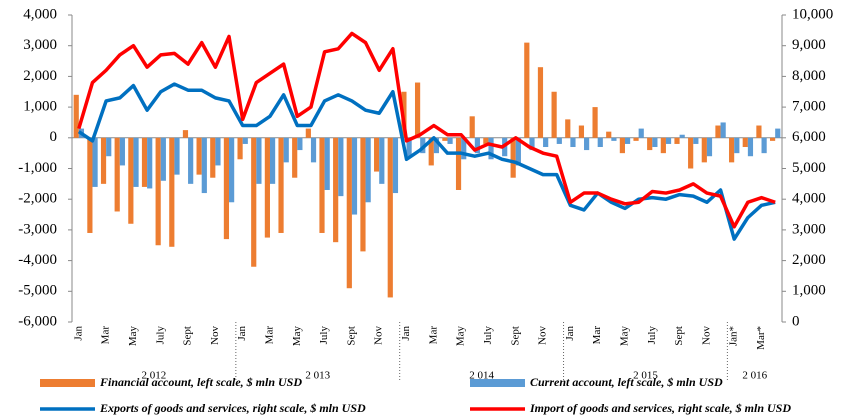 This screenshot has height=419, width=861. I want to click on legend-swatch, so click(497, 383).